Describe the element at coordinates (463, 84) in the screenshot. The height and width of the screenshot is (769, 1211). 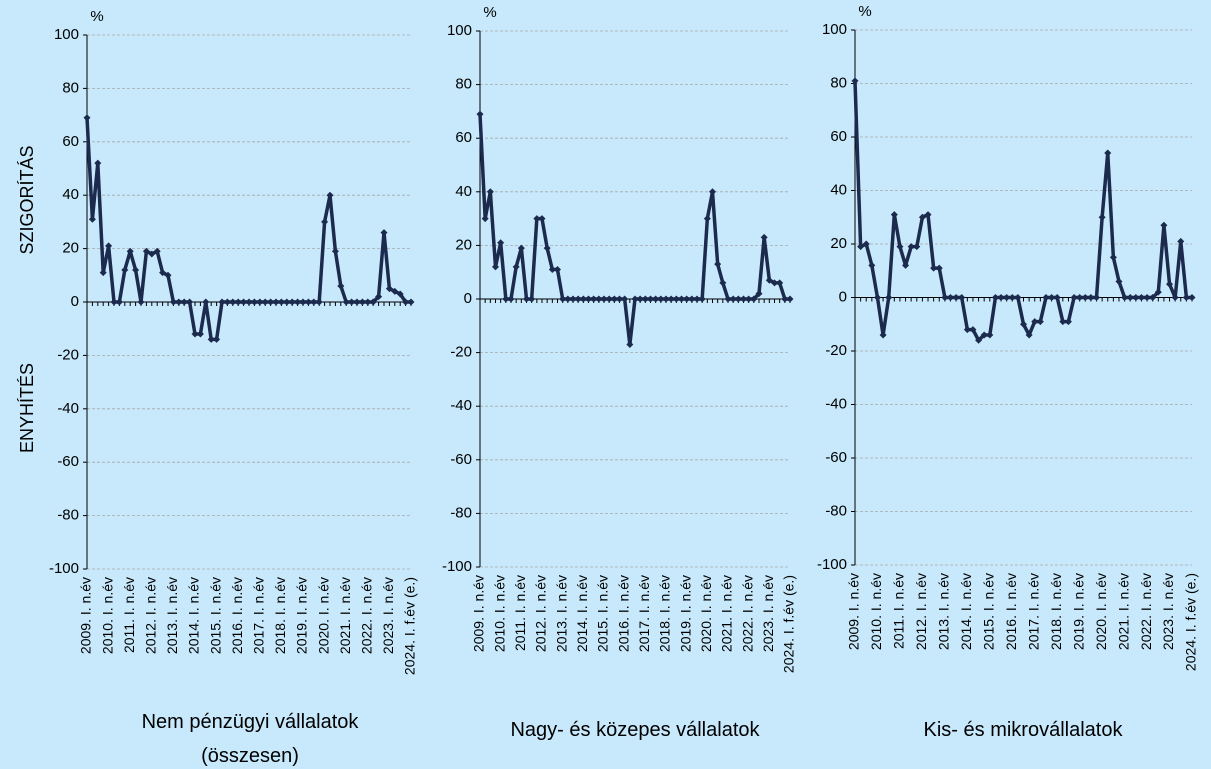
I see `y-tick-label: 80` at that location.